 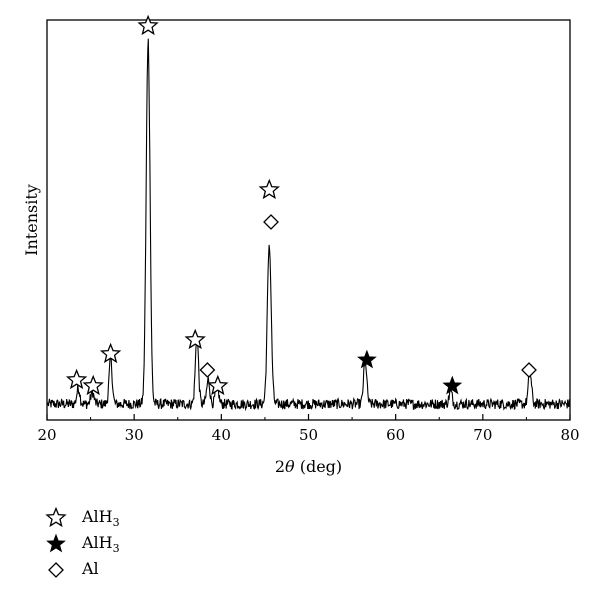 I want to click on x-tick-label: 50, so click(x=308, y=435).